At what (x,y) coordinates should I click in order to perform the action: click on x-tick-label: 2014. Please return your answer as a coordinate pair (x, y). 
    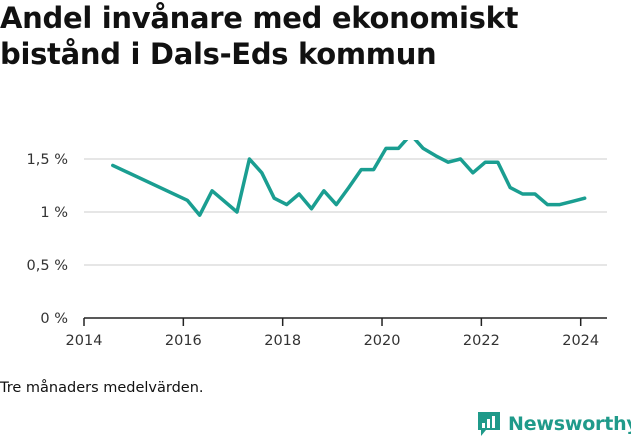
    Looking at the image, I should click on (84, 341).